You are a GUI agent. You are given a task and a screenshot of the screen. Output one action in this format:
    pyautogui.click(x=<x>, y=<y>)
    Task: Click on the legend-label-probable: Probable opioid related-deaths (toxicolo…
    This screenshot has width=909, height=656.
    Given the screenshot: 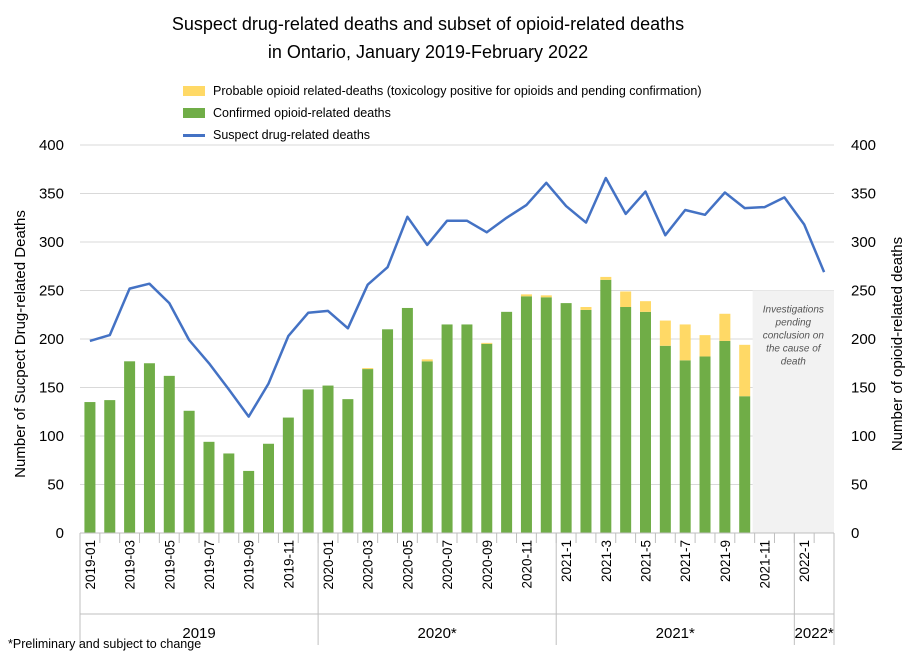 What is the action you would take?
    pyautogui.click(x=457, y=91)
    